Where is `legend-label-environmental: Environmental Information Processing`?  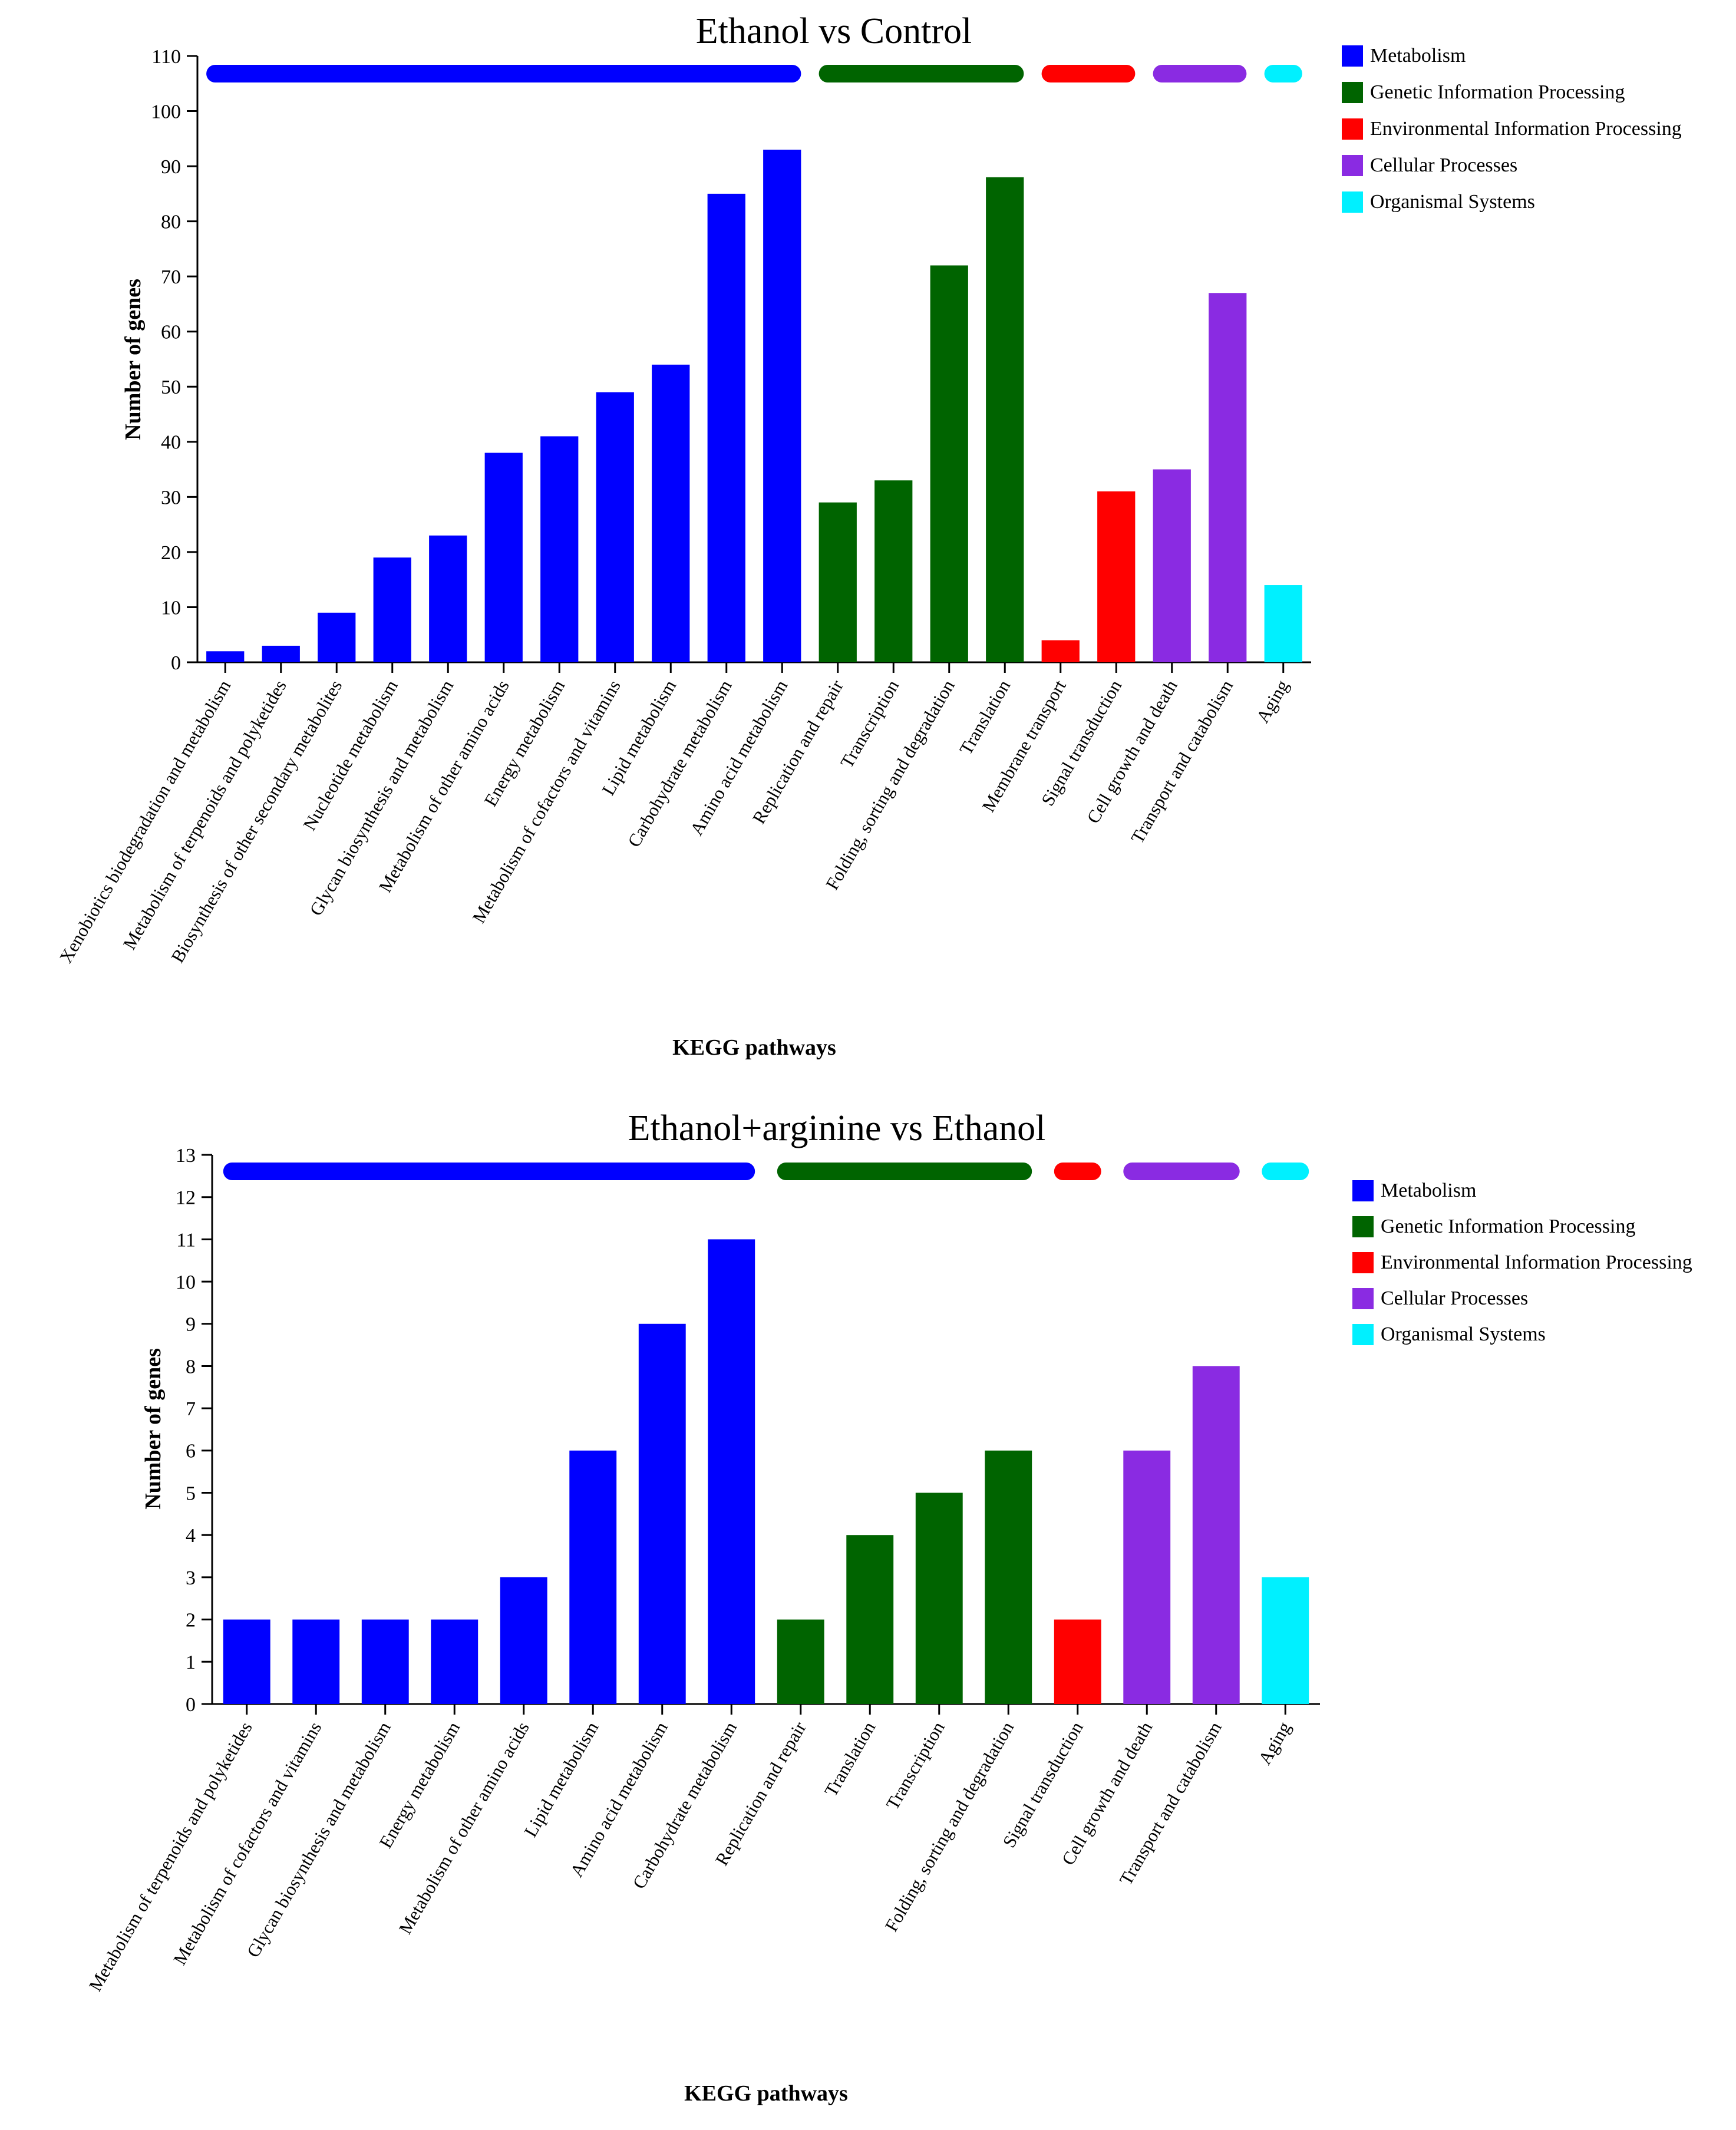
legend-label-environmental: Environmental Information Processing is located at coordinates (1536, 1262).